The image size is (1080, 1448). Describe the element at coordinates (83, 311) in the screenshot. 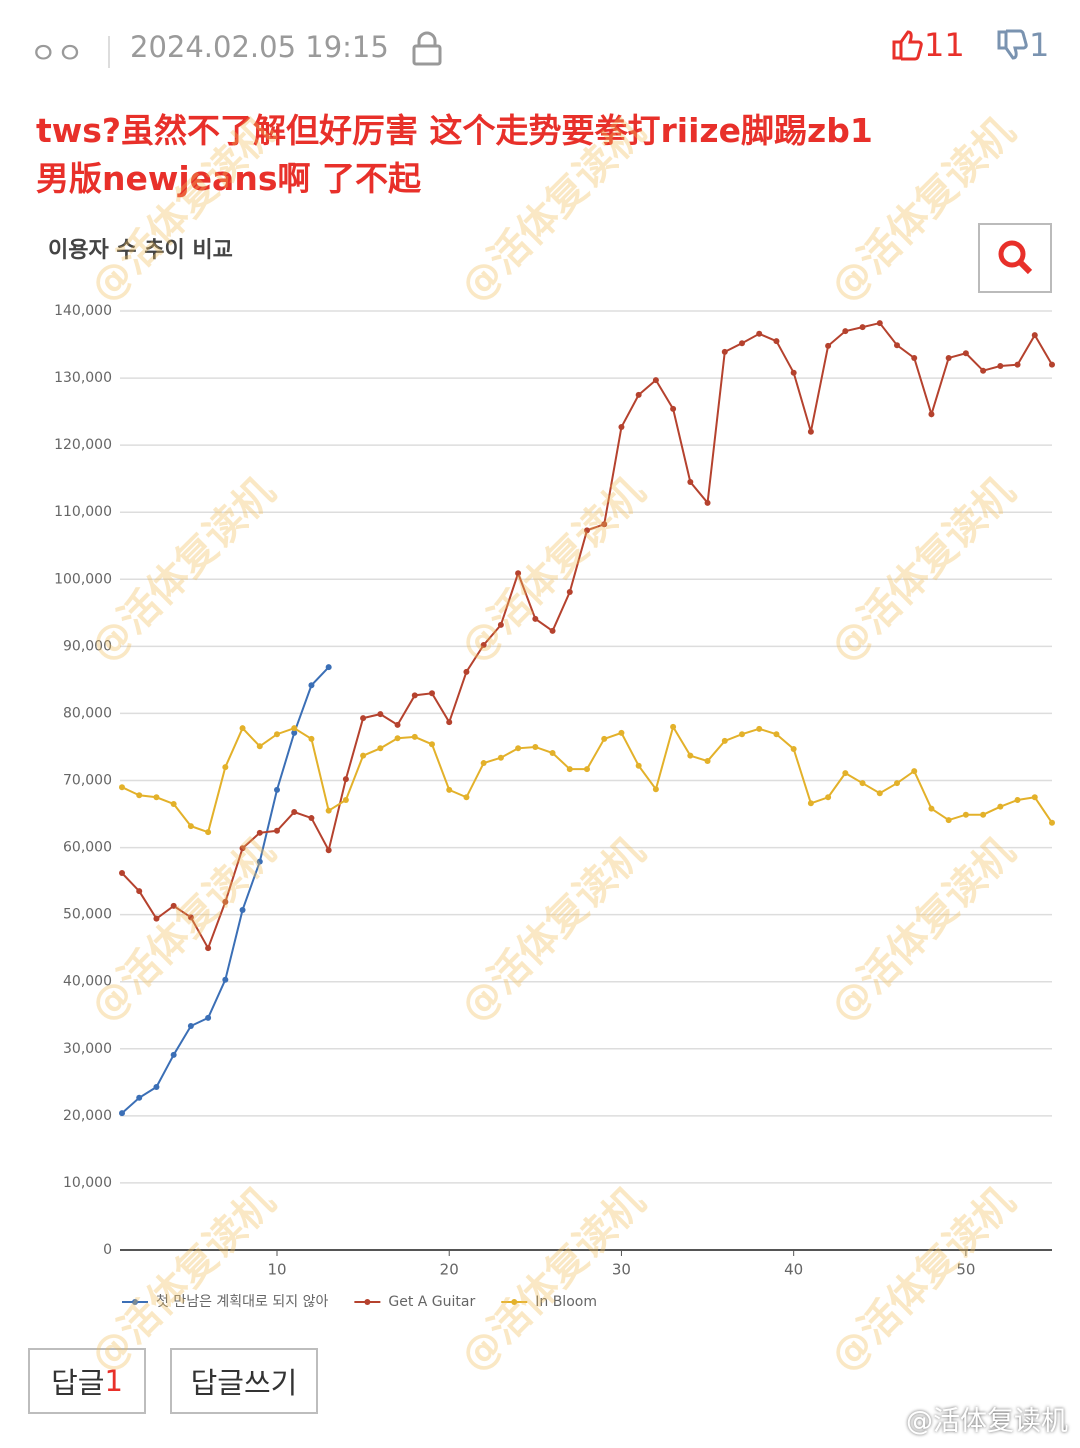

I see `y-tick-label: 140,000` at that location.